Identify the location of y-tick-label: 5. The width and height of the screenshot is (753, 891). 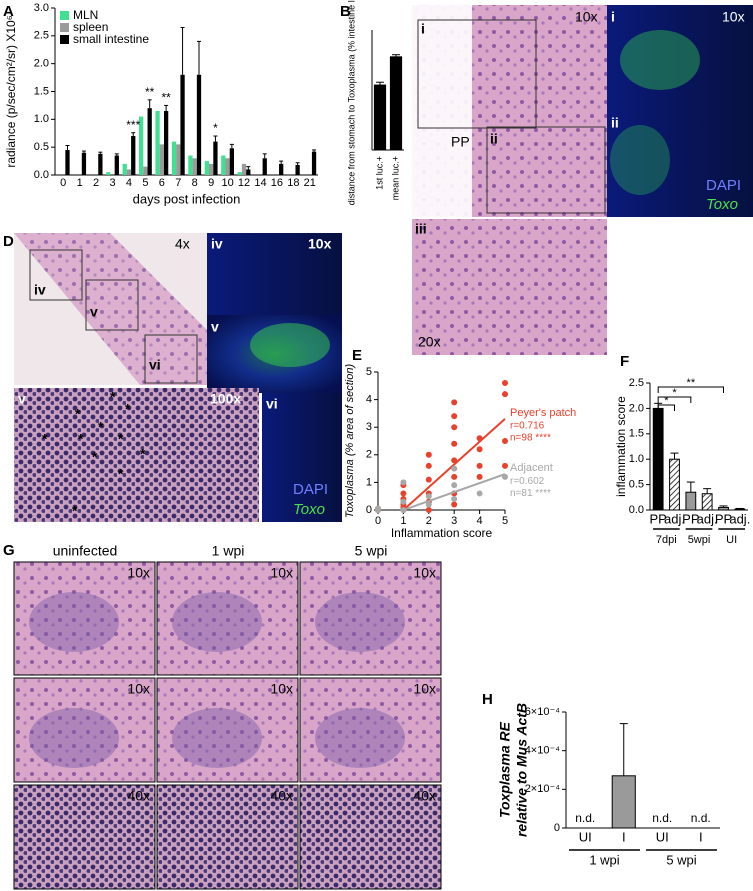
(369, 372).